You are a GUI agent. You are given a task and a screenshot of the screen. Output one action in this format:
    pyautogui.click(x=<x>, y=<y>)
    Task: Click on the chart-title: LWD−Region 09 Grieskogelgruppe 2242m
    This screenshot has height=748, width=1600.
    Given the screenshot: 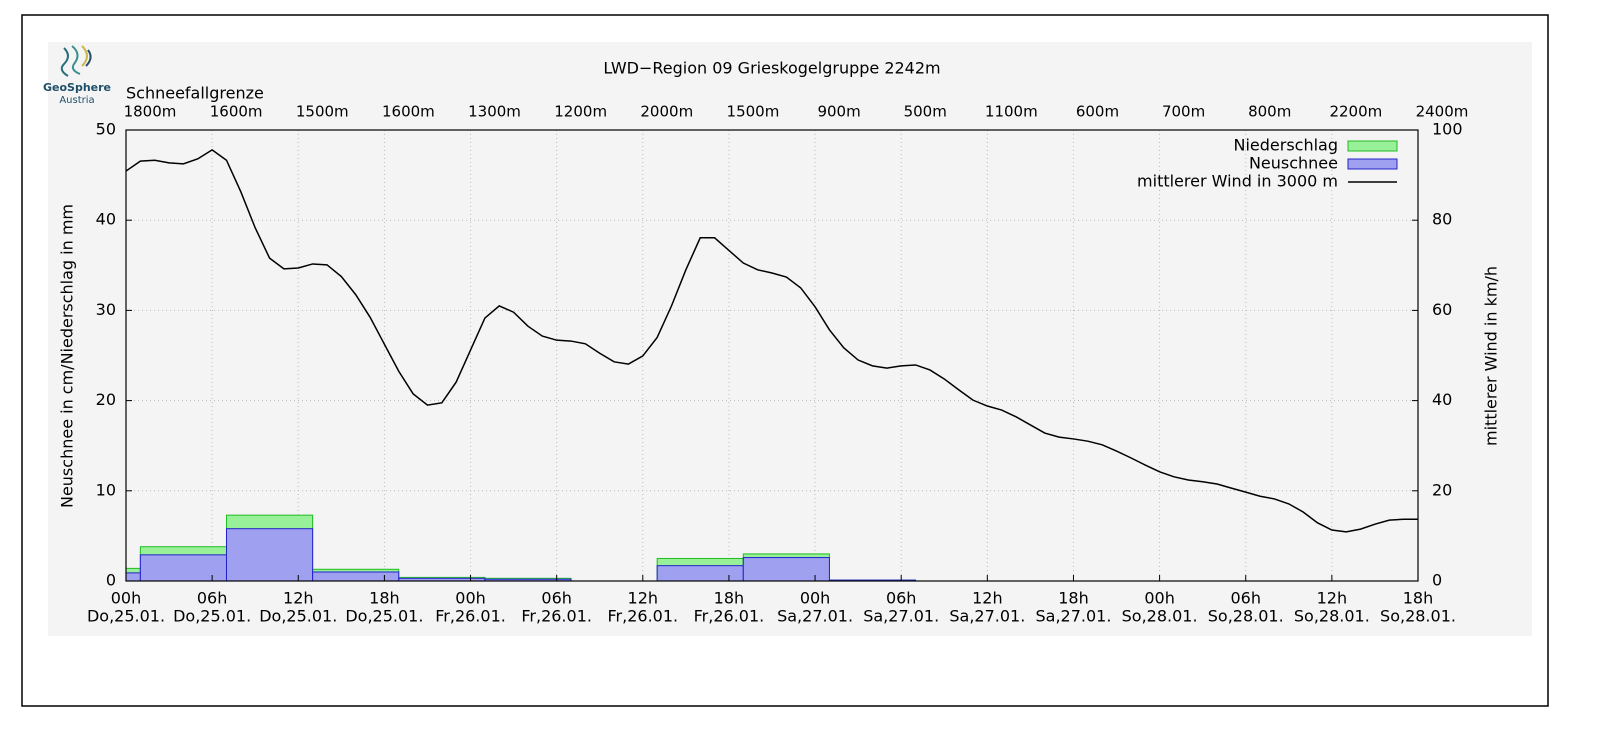 What is the action you would take?
    pyautogui.click(x=771, y=68)
    